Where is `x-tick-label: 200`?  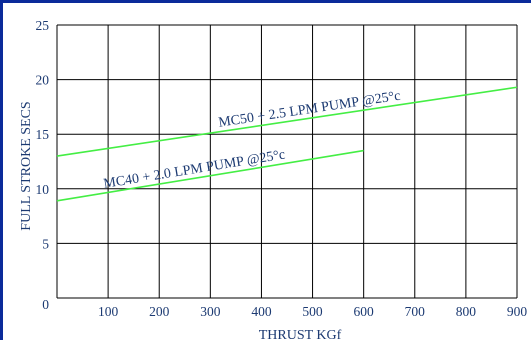
x-tick-label: 200 is located at coordinates (159, 311).